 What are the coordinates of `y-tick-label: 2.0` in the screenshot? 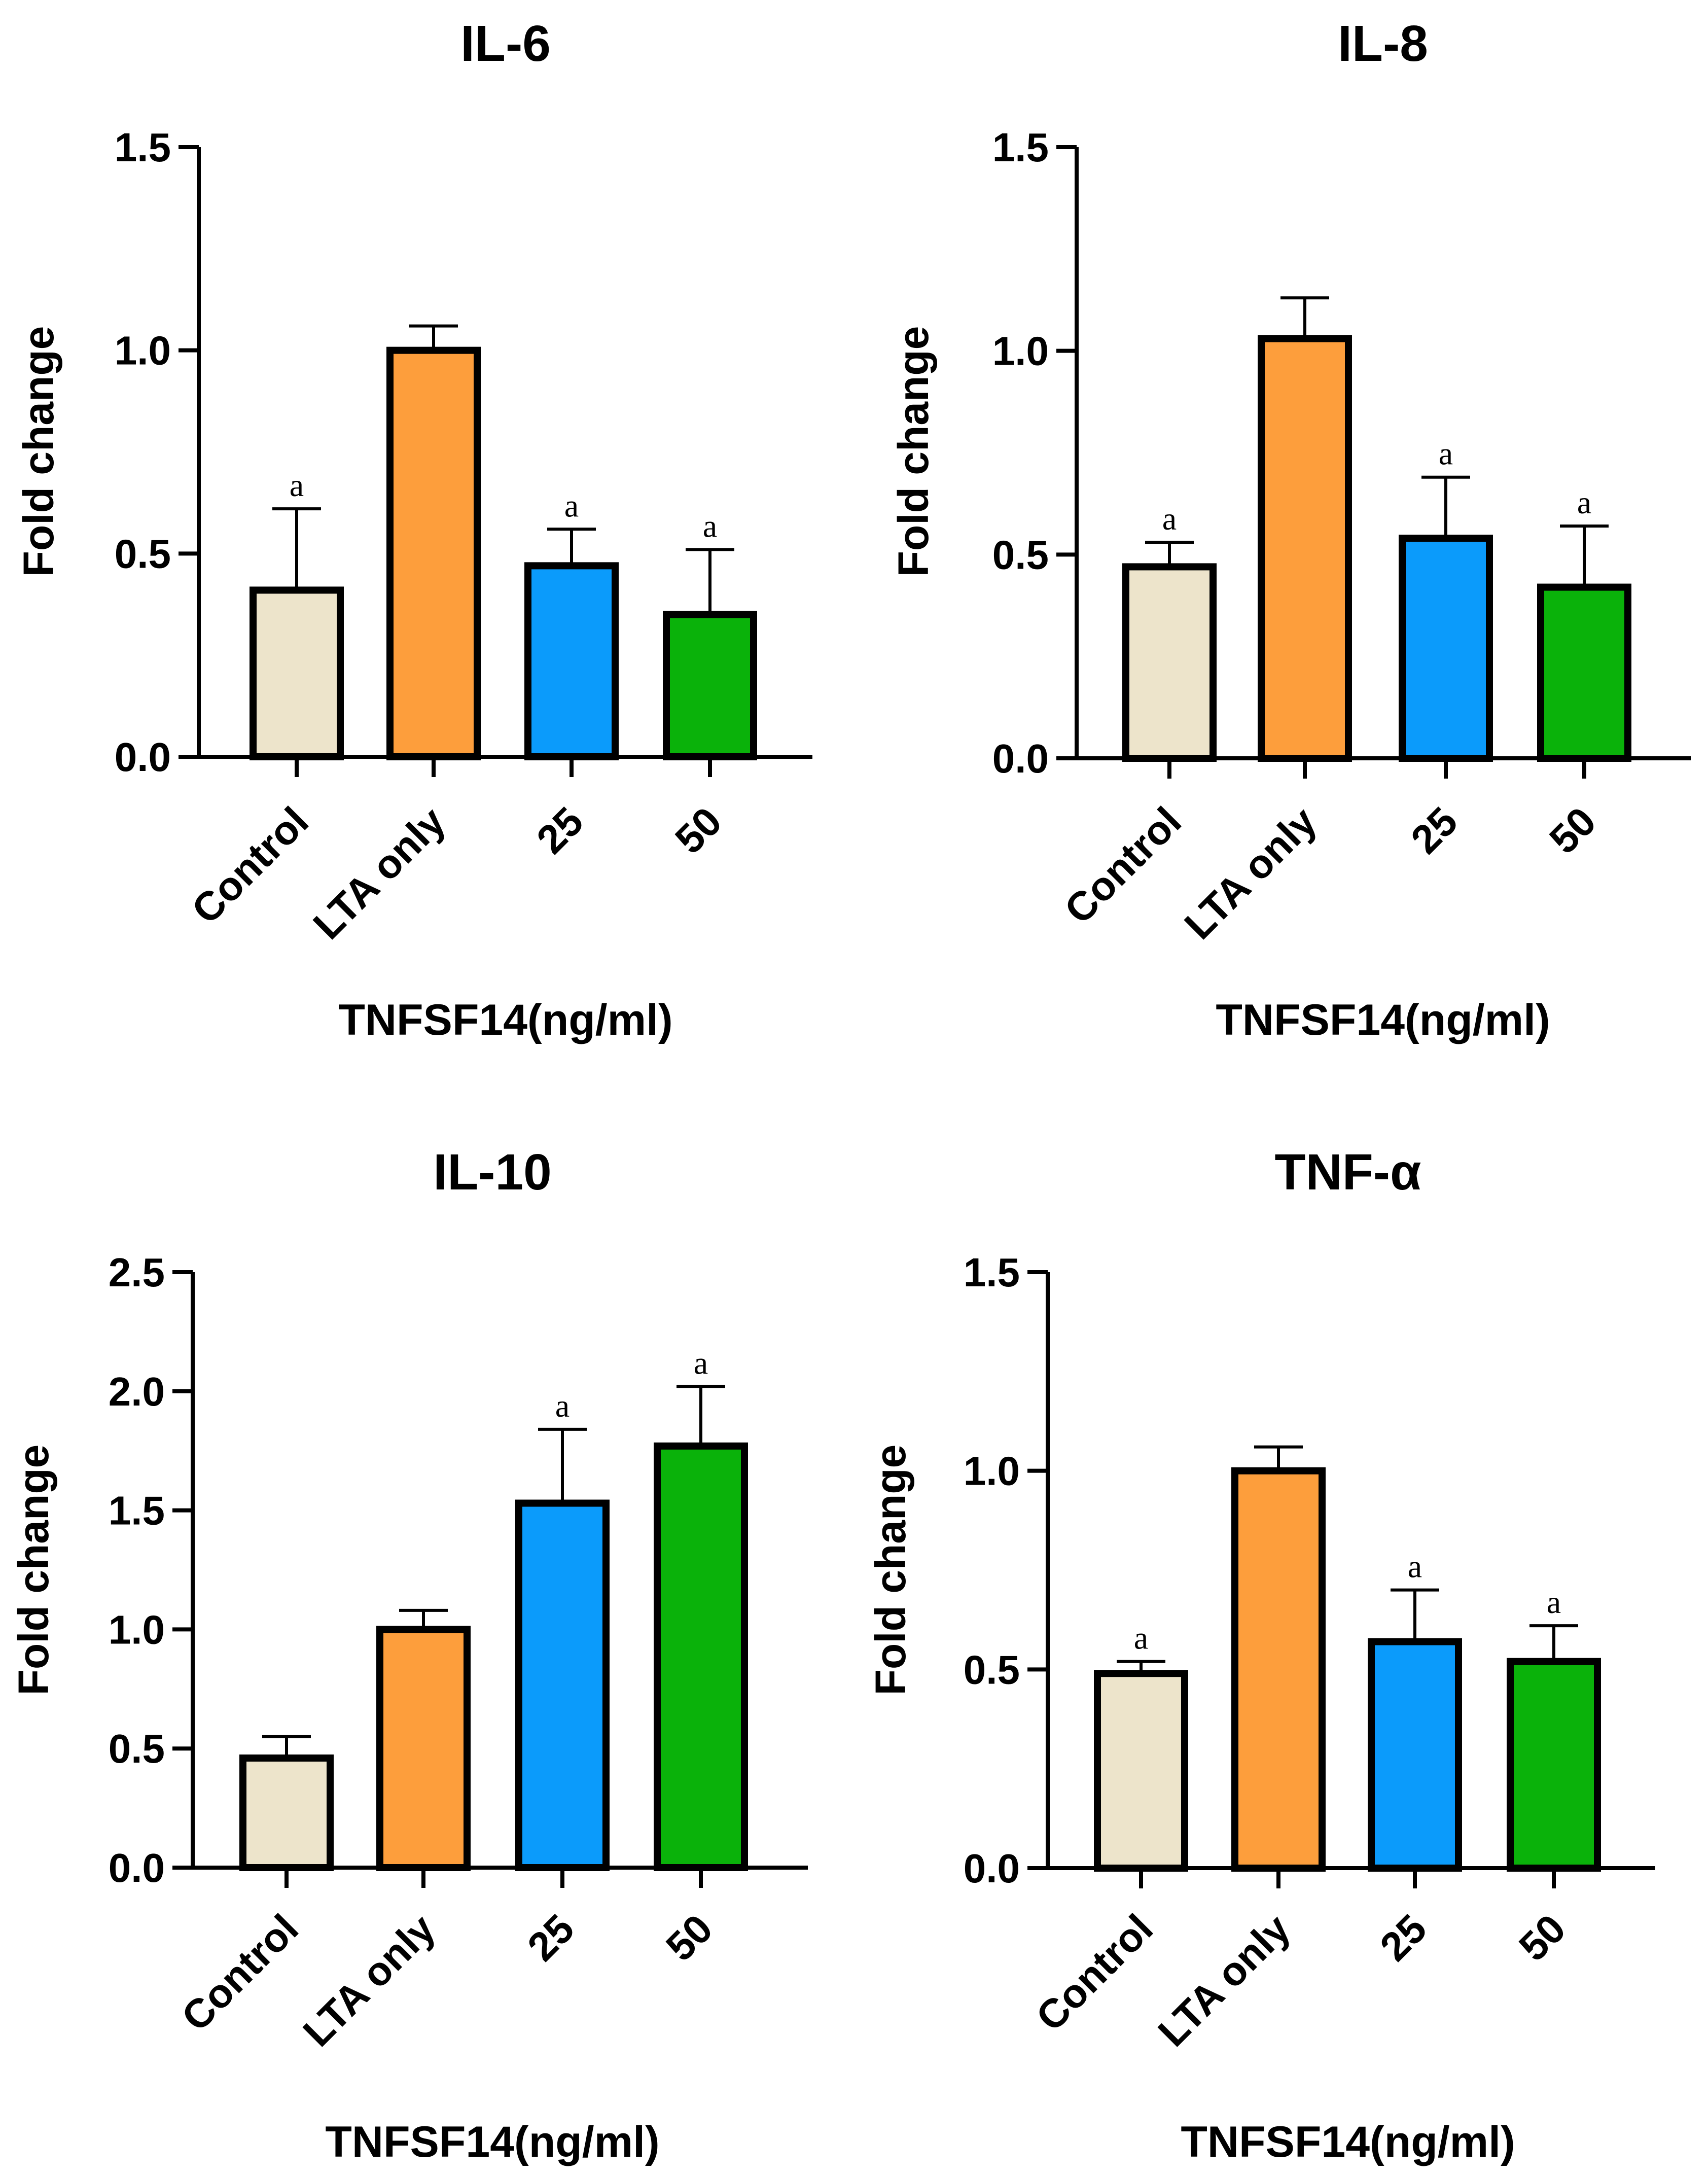 It's located at (137, 1391).